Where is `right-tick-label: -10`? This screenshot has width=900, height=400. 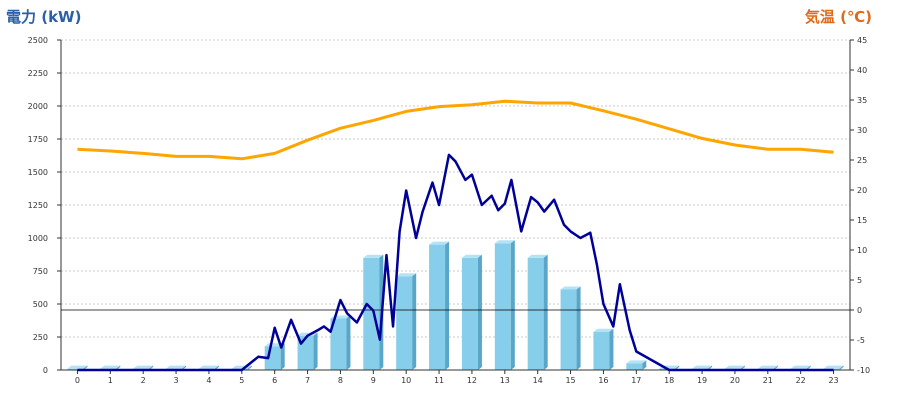 right-tick-label: -10 is located at coordinates (863, 370).